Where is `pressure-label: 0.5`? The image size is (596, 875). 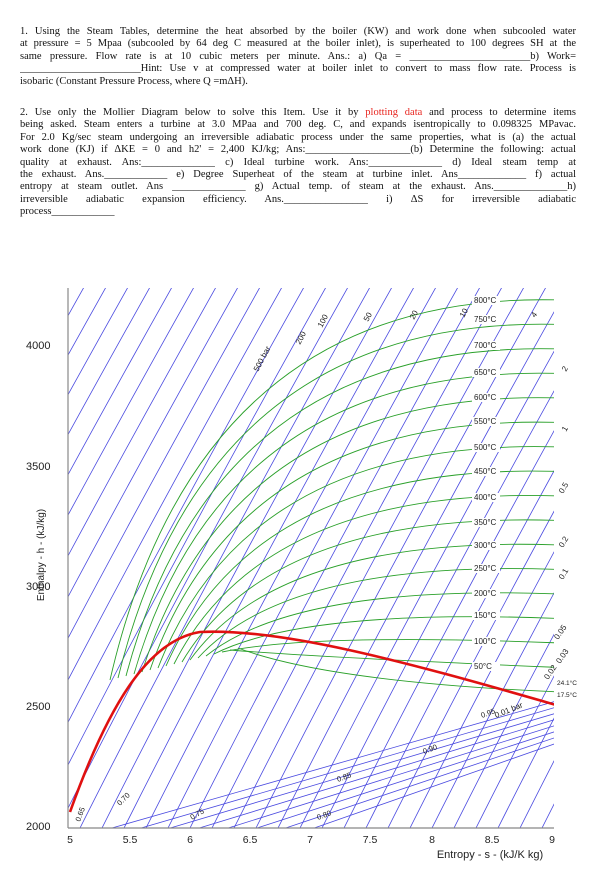
pressure-label: 0.5 is located at coordinates (564, 487).